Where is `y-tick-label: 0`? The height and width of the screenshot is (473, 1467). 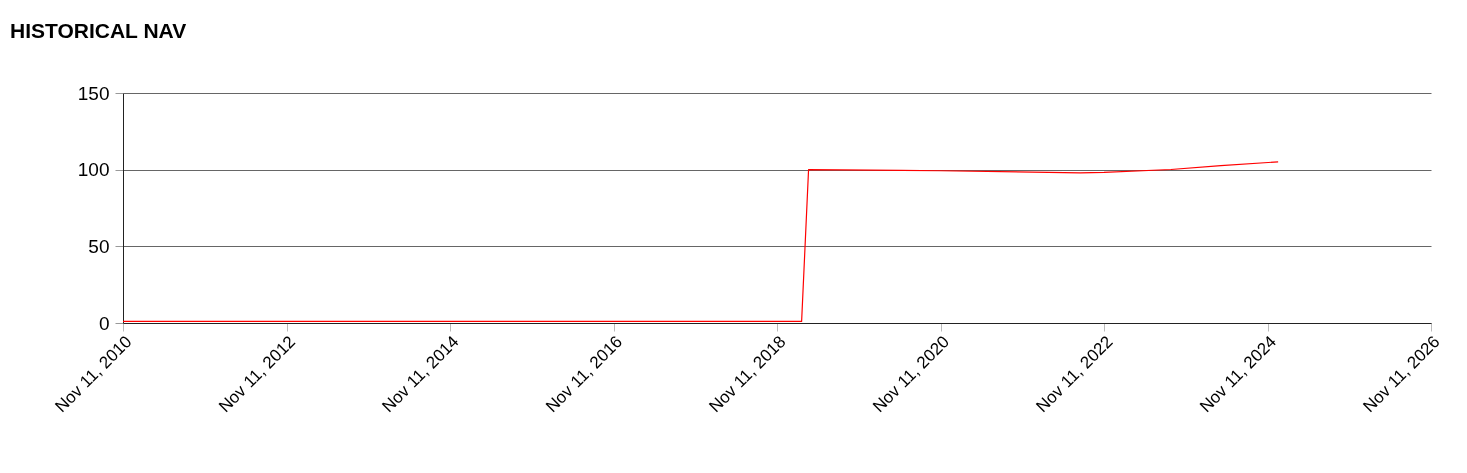
y-tick-label: 0 is located at coordinates (104, 323).